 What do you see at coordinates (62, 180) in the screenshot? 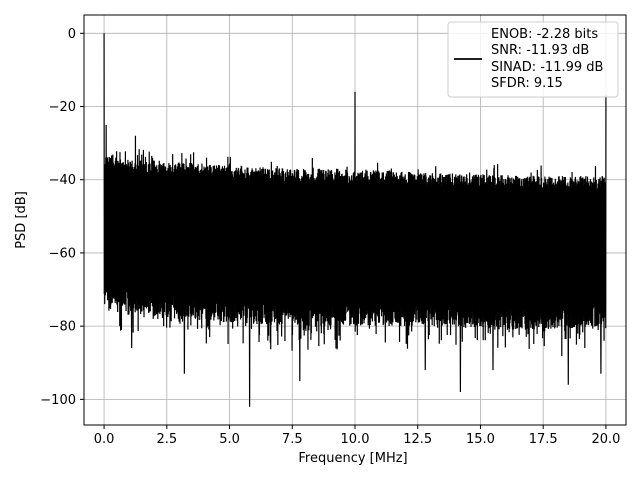
I see `y-tick-label: −40` at bounding box center [62, 180].